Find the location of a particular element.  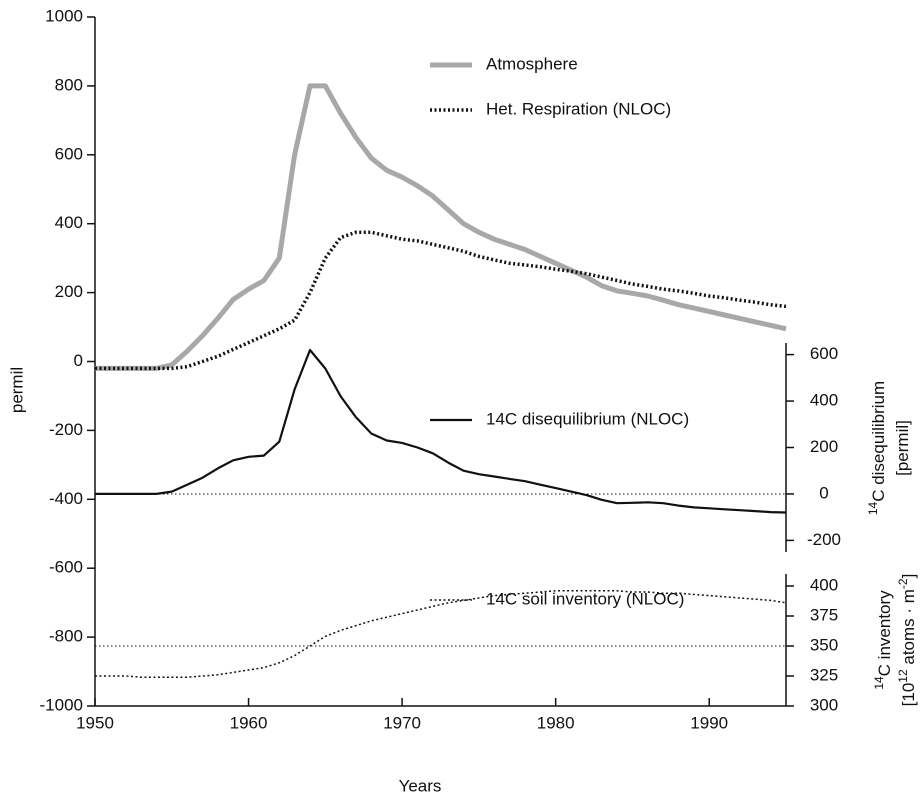

y3-tick-label: 350 is located at coordinates (824, 644).